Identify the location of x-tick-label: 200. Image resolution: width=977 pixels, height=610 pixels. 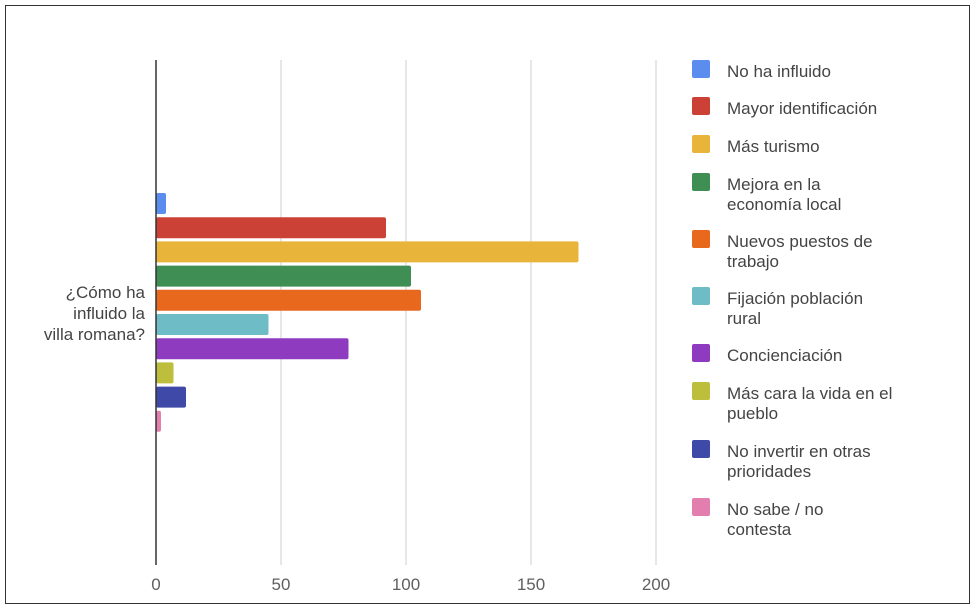
(656, 584).